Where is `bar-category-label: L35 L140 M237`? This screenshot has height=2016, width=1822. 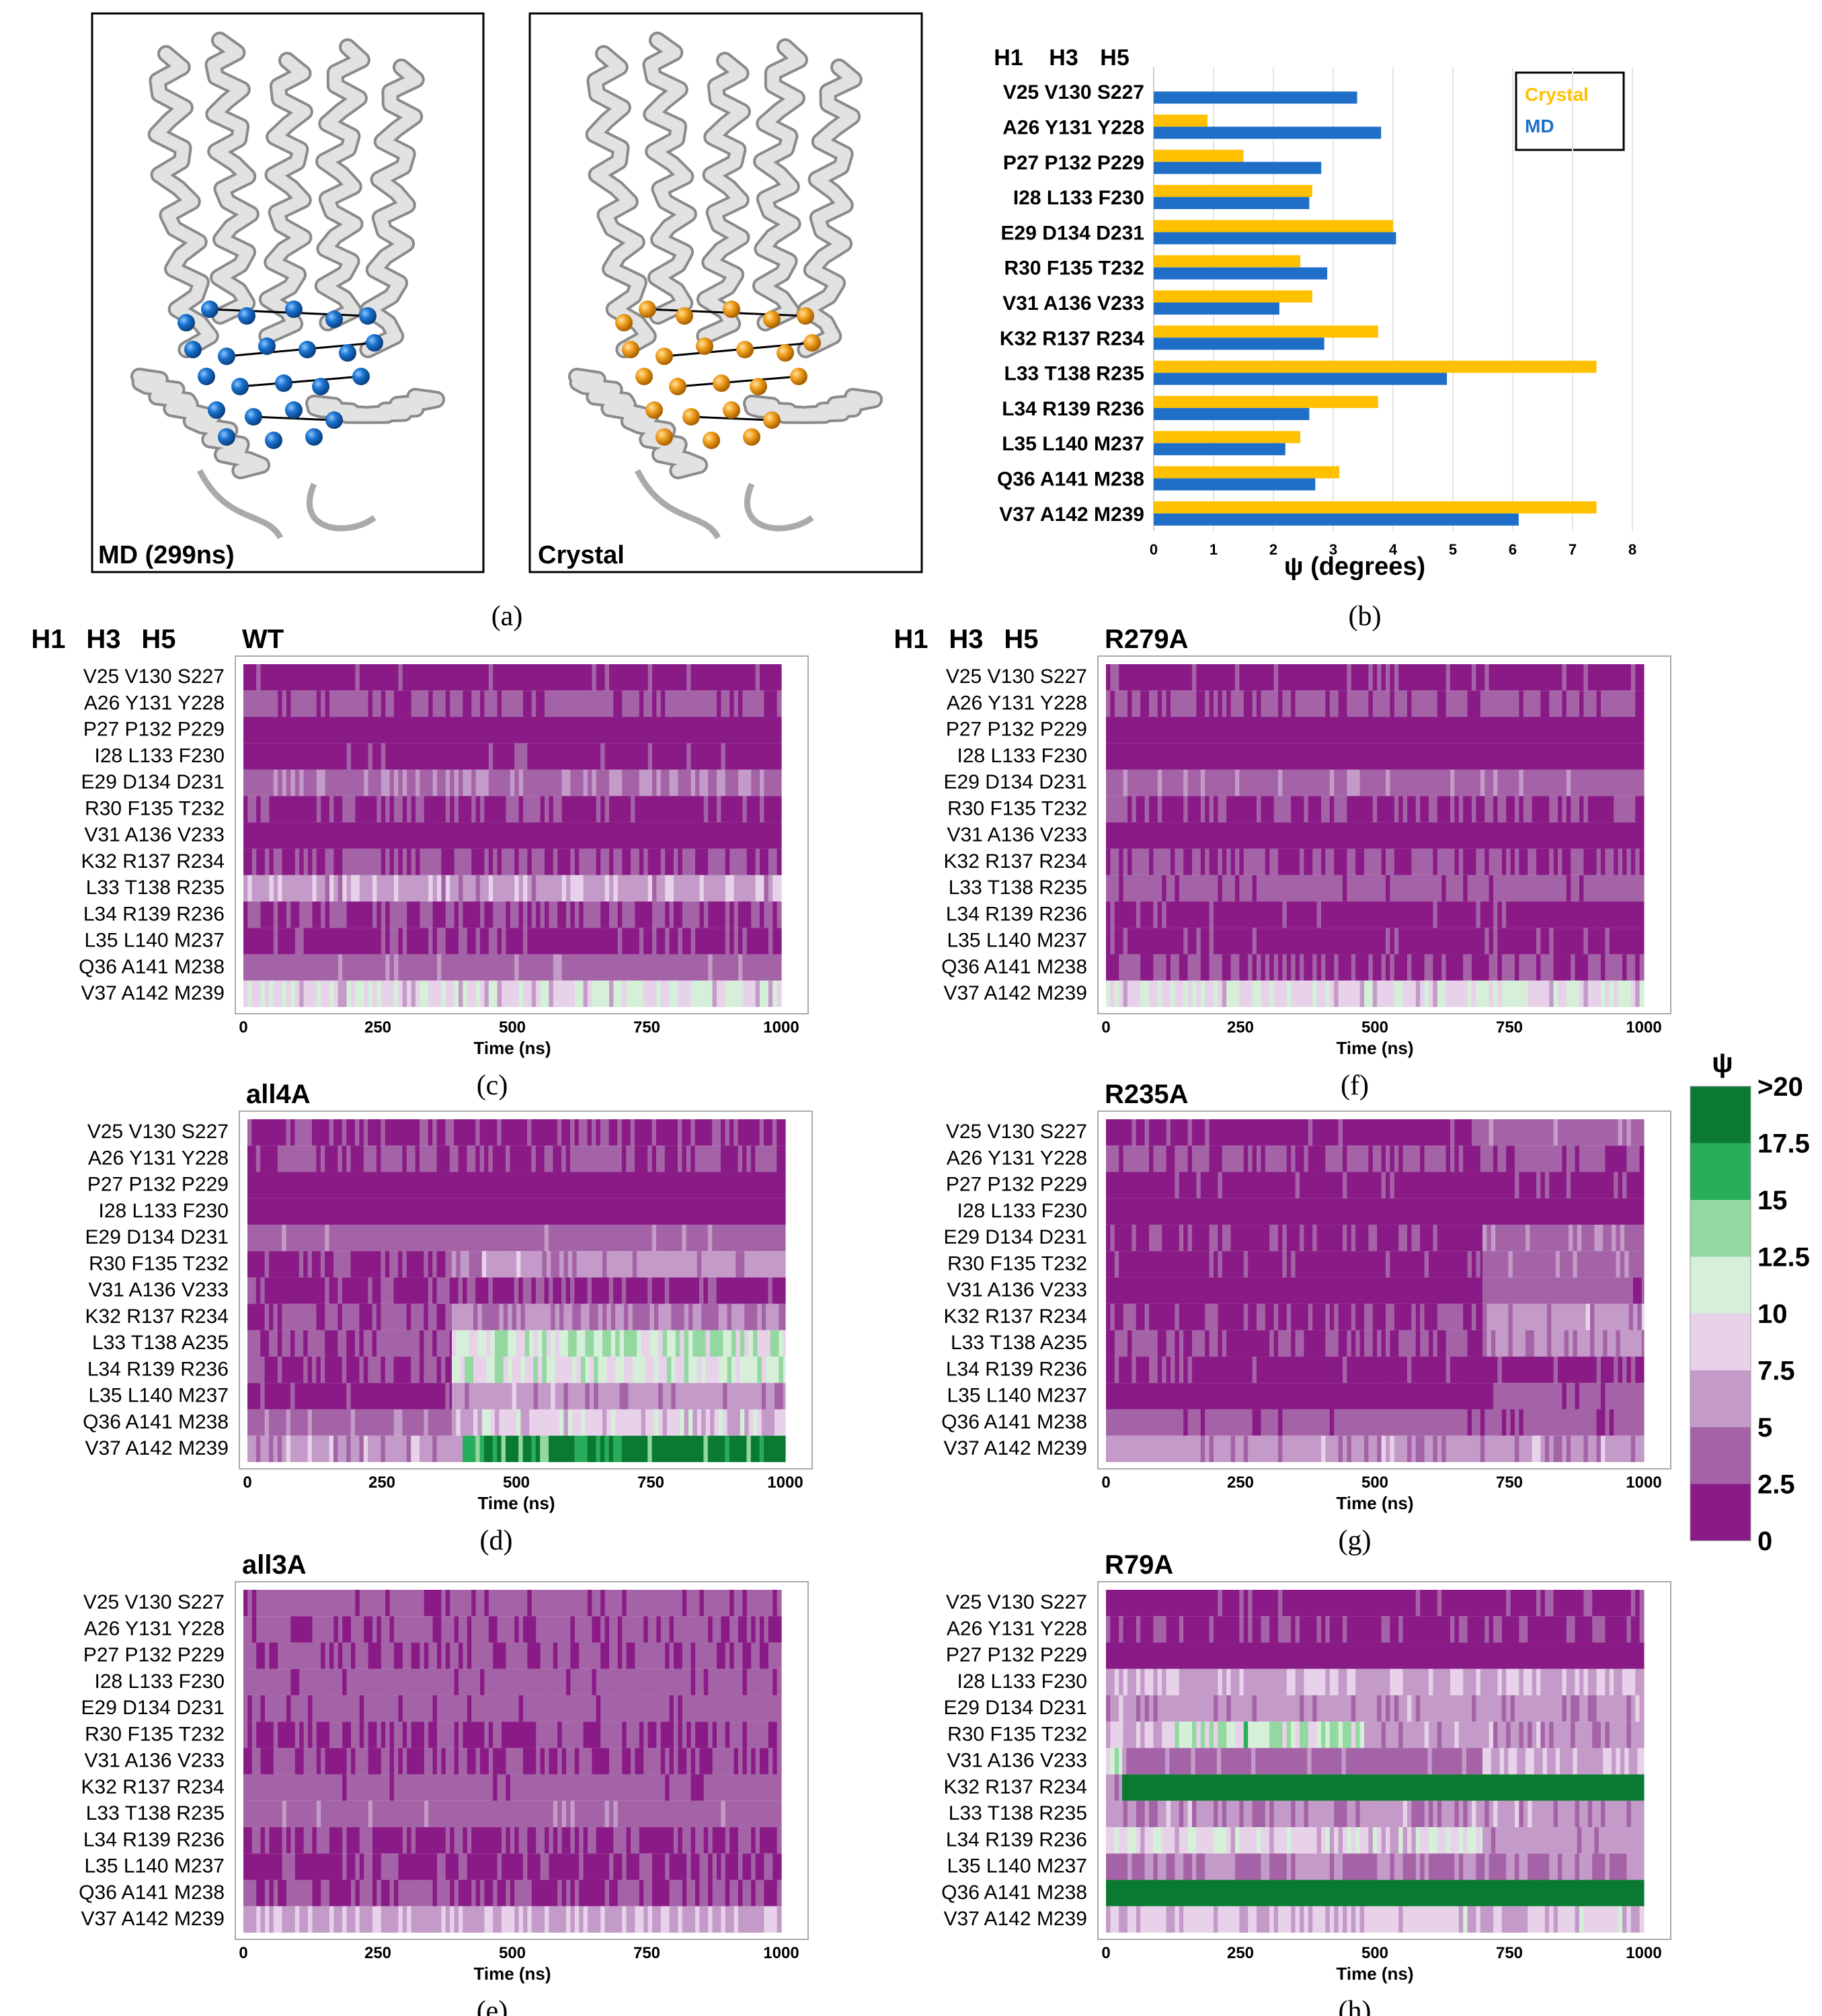
bar-category-label: L35 L140 M237 is located at coordinates (1073, 444).